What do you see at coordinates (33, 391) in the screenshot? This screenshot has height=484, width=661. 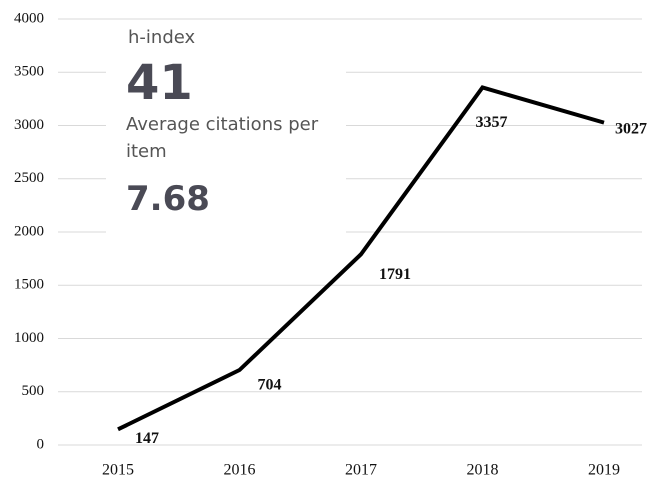 I see `y-tick-label: 500` at bounding box center [33, 391].